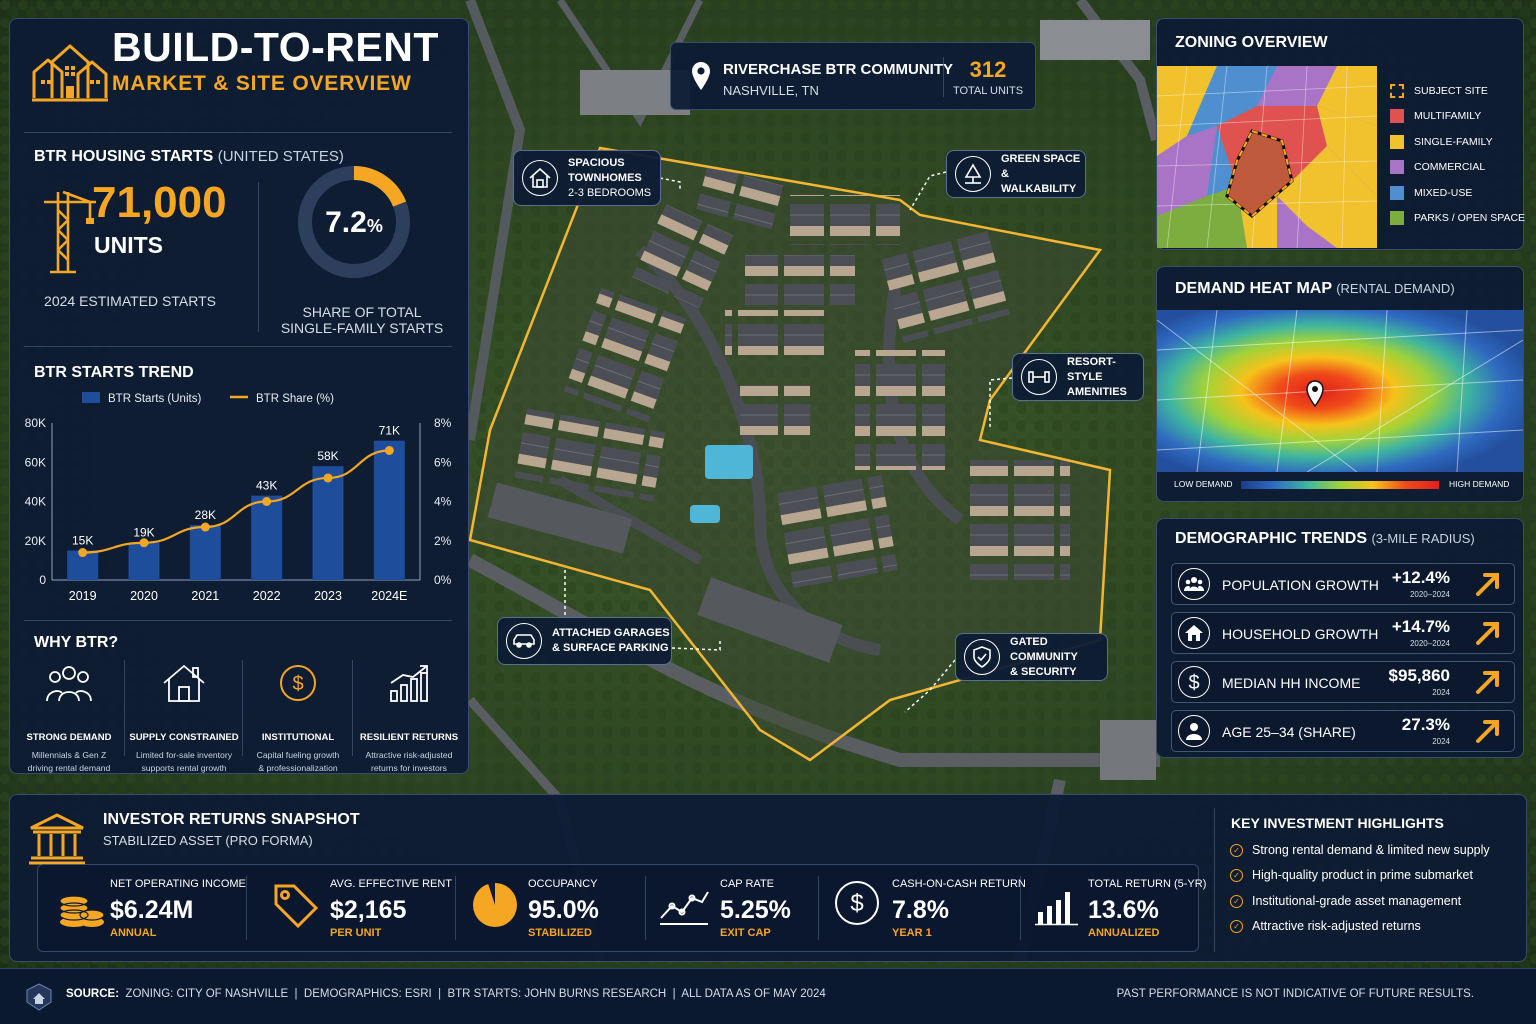 The width and height of the screenshot is (1536, 1024). Describe the element at coordinates (354, 222) in the screenshot. I see `share-donut` at that location.